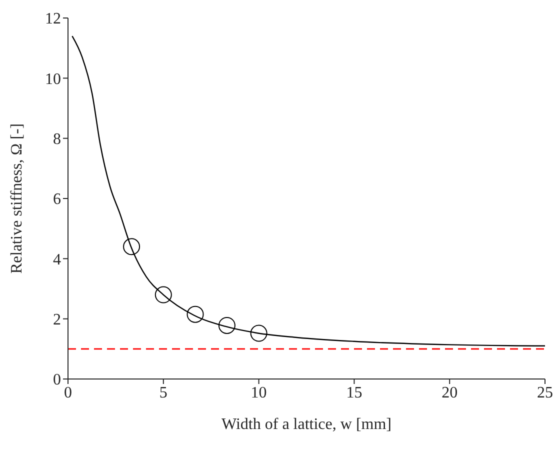 The width and height of the screenshot is (559, 449). What do you see at coordinates (57, 320) in the screenshot?
I see `y-tick-label: 2` at bounding box center [57, 320].